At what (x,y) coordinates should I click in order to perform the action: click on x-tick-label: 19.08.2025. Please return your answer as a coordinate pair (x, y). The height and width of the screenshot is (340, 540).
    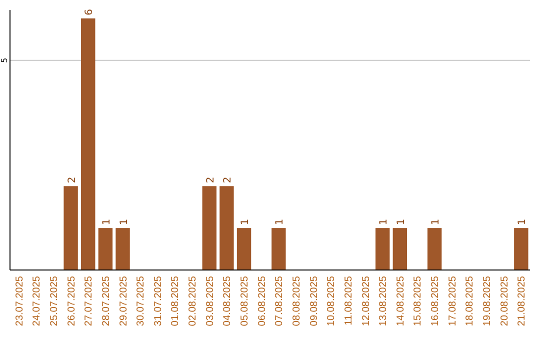
    Looking at the image, I should click on (488, 301).